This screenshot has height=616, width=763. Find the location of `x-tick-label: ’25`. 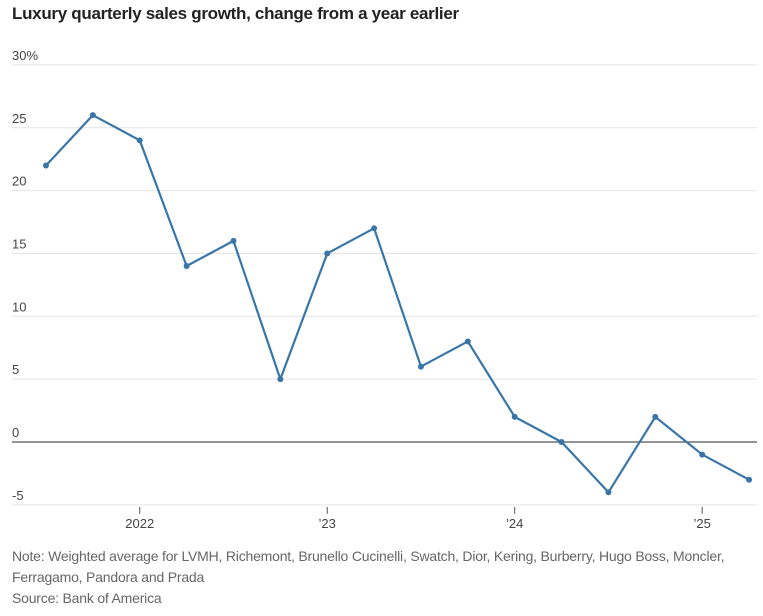

x-tick-label: ’25 is located at coordinates (702, 523).